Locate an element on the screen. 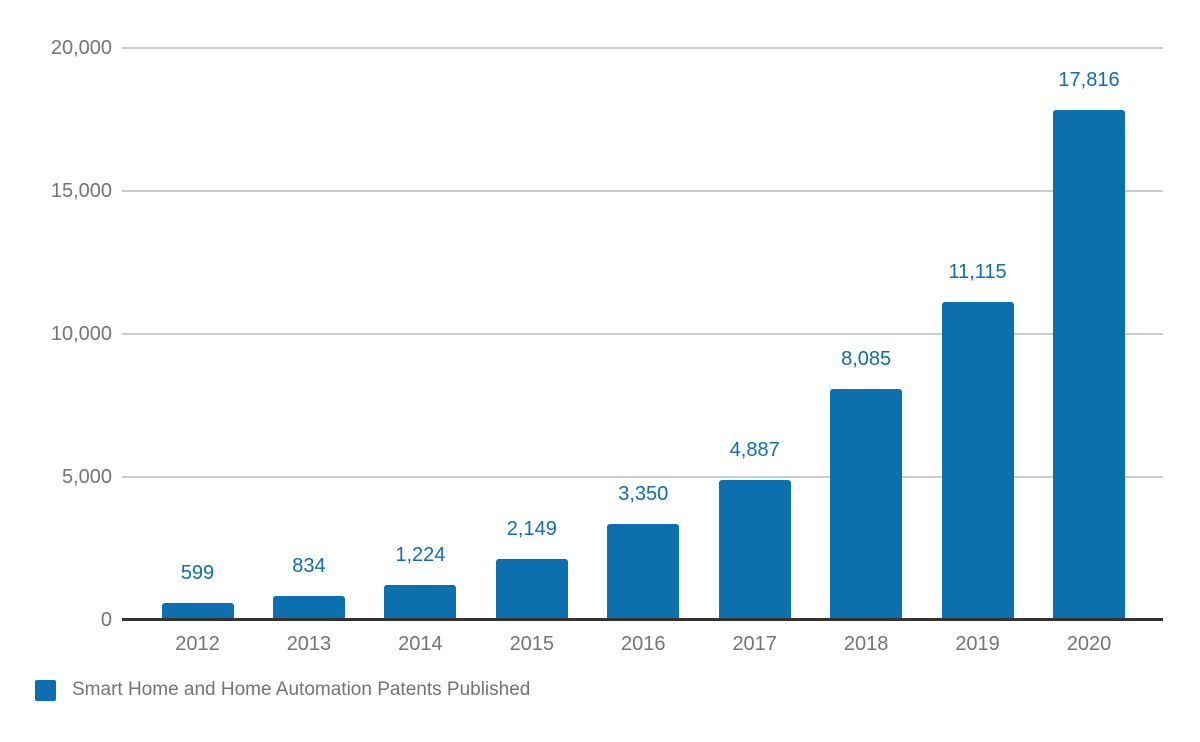  bar-2020 is located at coordinates (1089, 365).